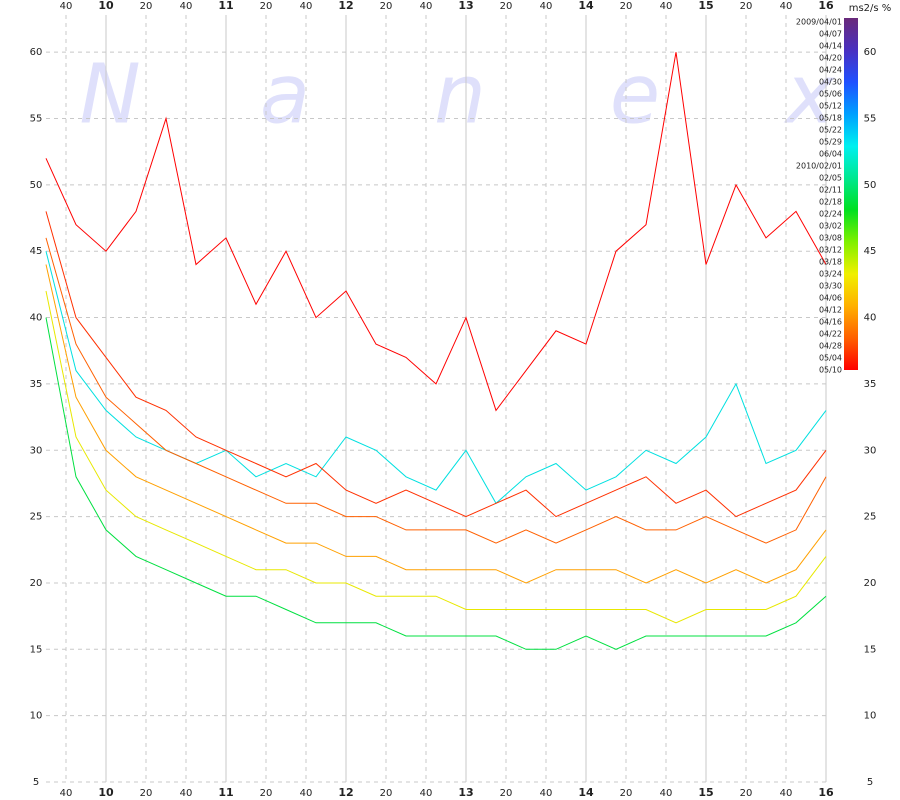 This screenshot has width=900, height=800. Describe the element at coordinates (826, 6) in the screenshot. I see `x-tick-label-top: 16` at that location.